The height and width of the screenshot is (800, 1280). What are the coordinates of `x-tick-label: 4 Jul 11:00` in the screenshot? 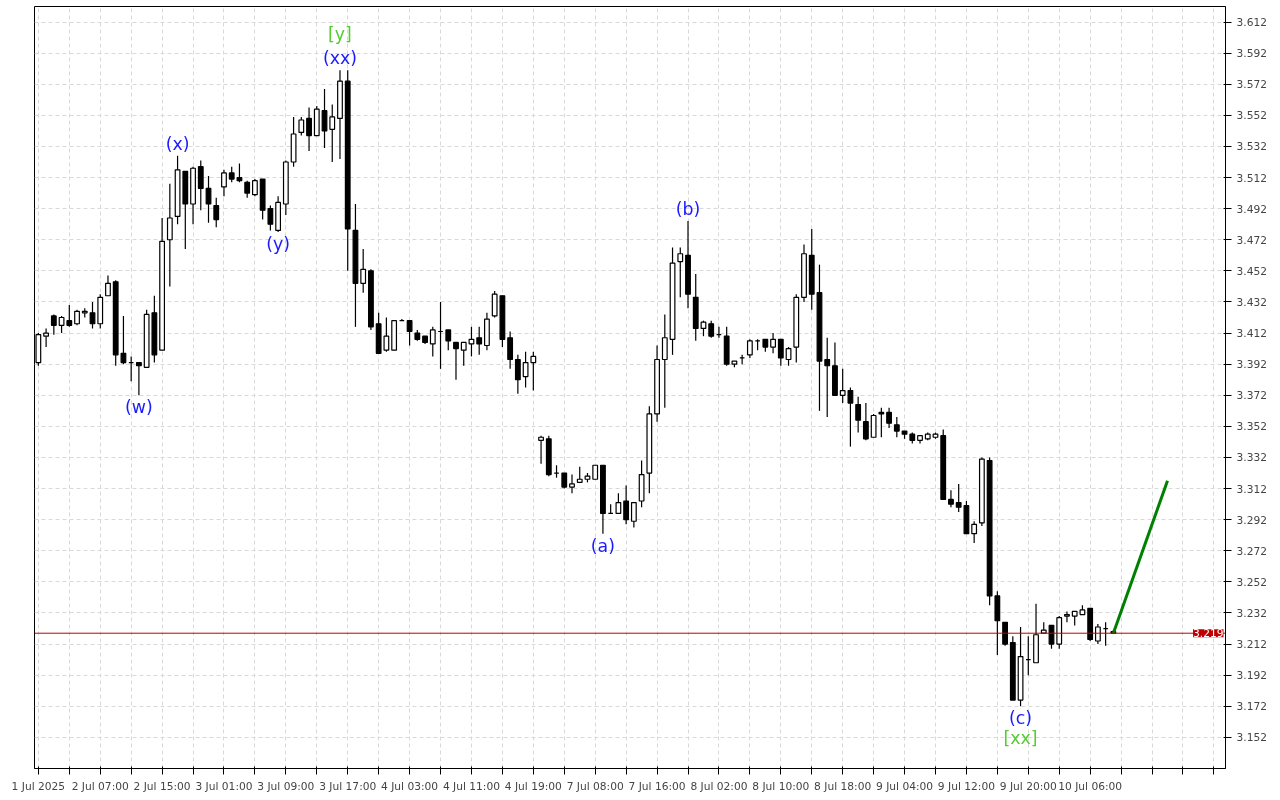 It's located at (471, 786).